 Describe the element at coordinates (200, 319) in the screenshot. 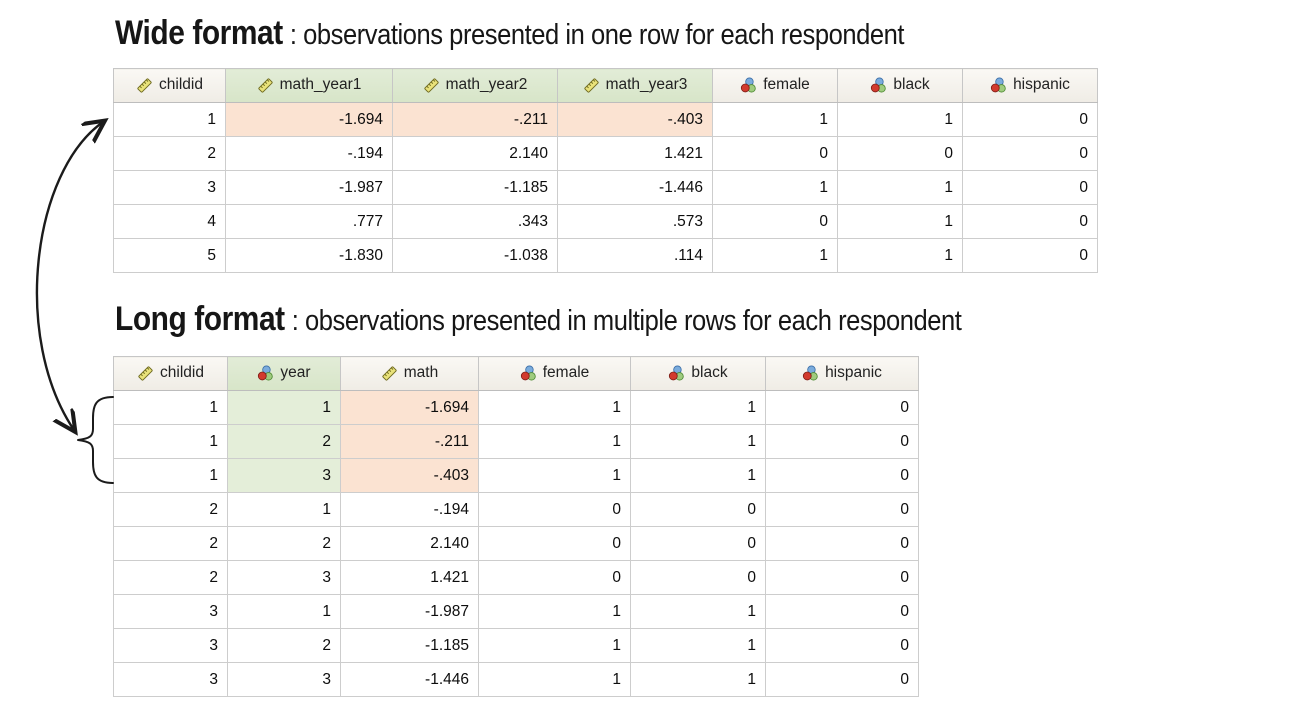

I see `long-format-title-bold: Long format` at that location.